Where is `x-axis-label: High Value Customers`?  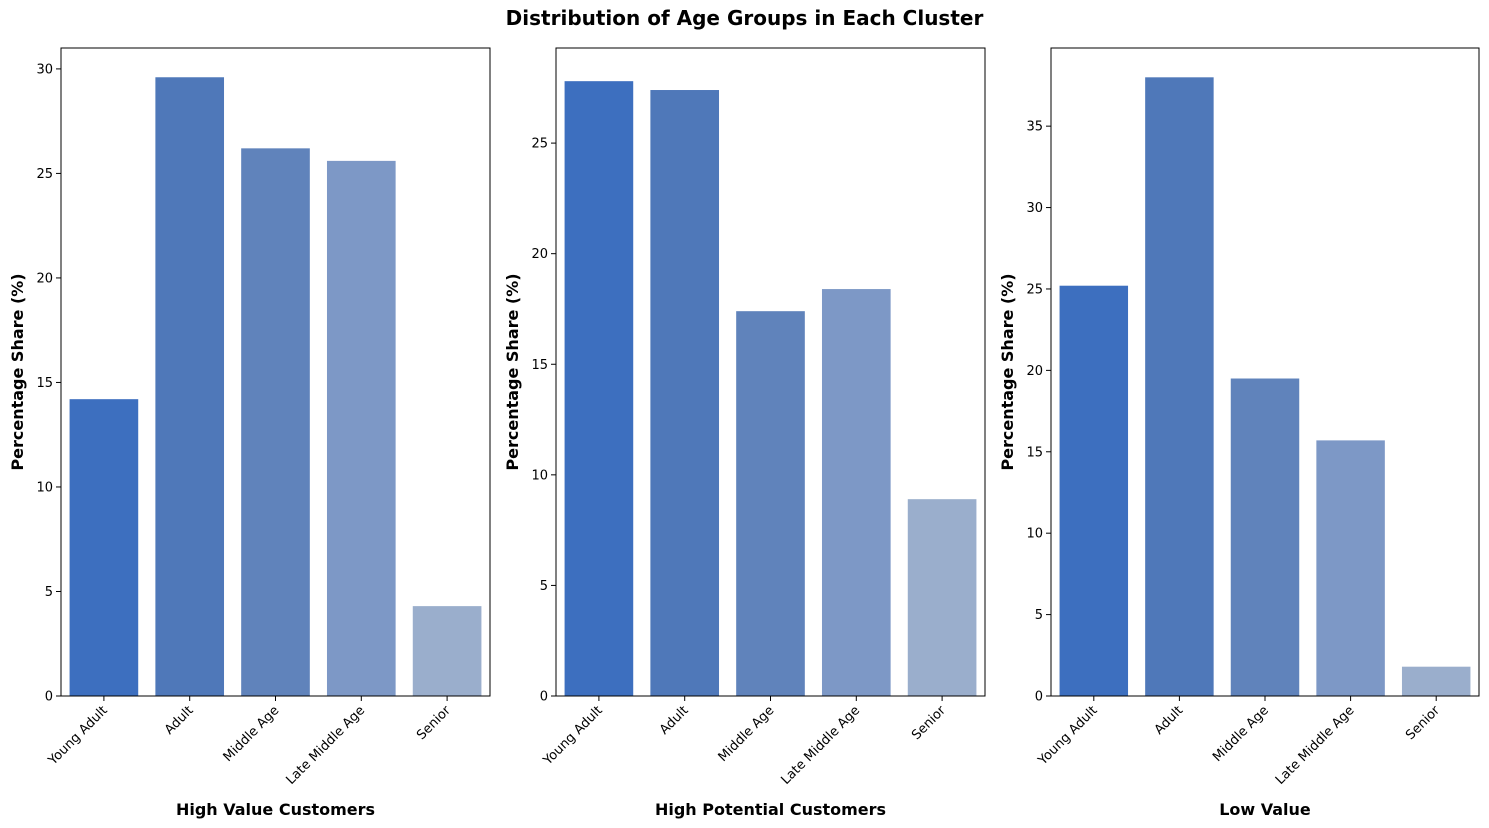 x-axis-label: High Value Customers is located at coordinates (275, 809).